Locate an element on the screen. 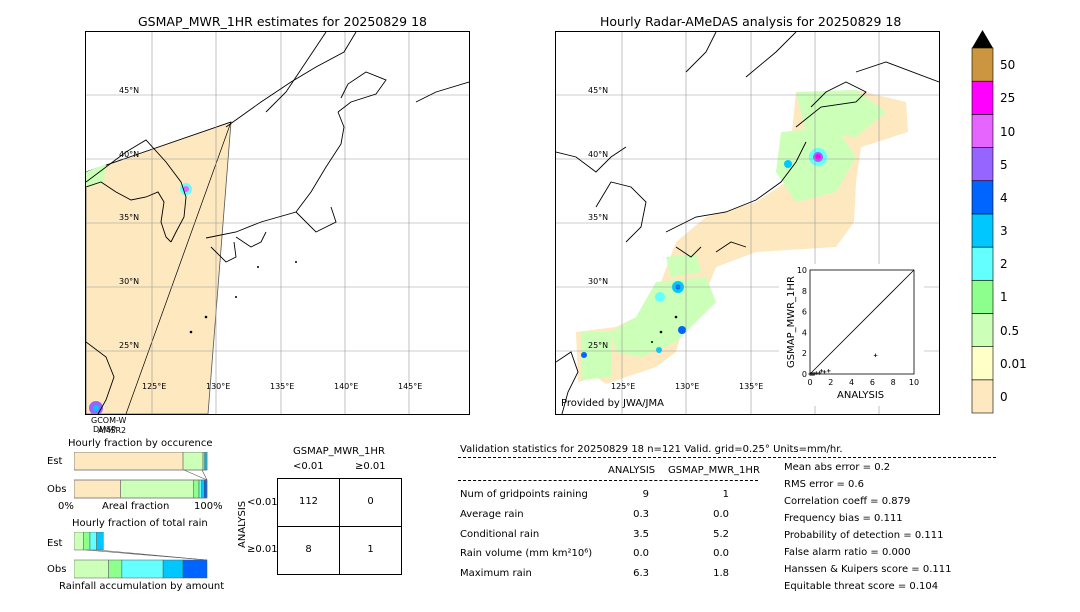  left-lat-25: 25°N is located at coordinates (129, 345).